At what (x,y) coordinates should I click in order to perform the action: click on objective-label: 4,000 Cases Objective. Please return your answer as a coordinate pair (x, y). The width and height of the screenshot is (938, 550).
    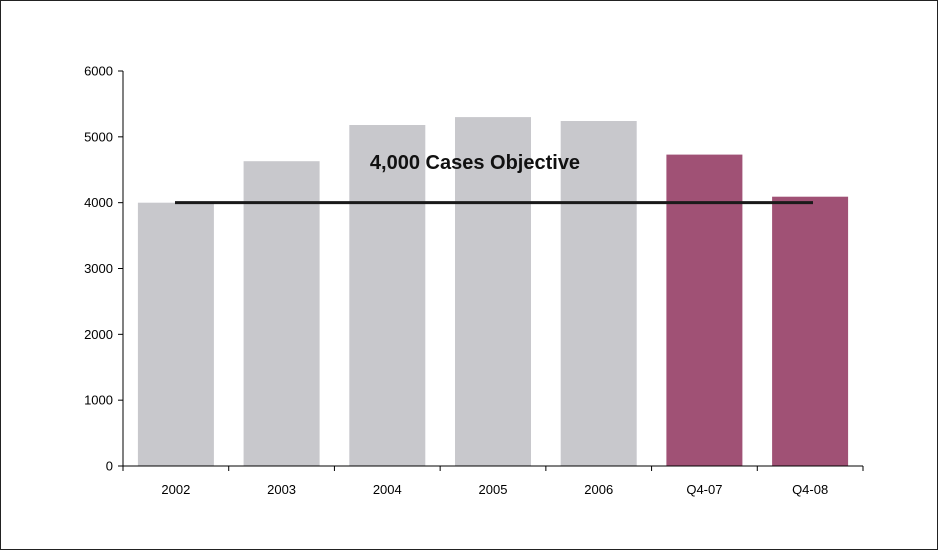
    Looking at the image, I should click on (475, 163).